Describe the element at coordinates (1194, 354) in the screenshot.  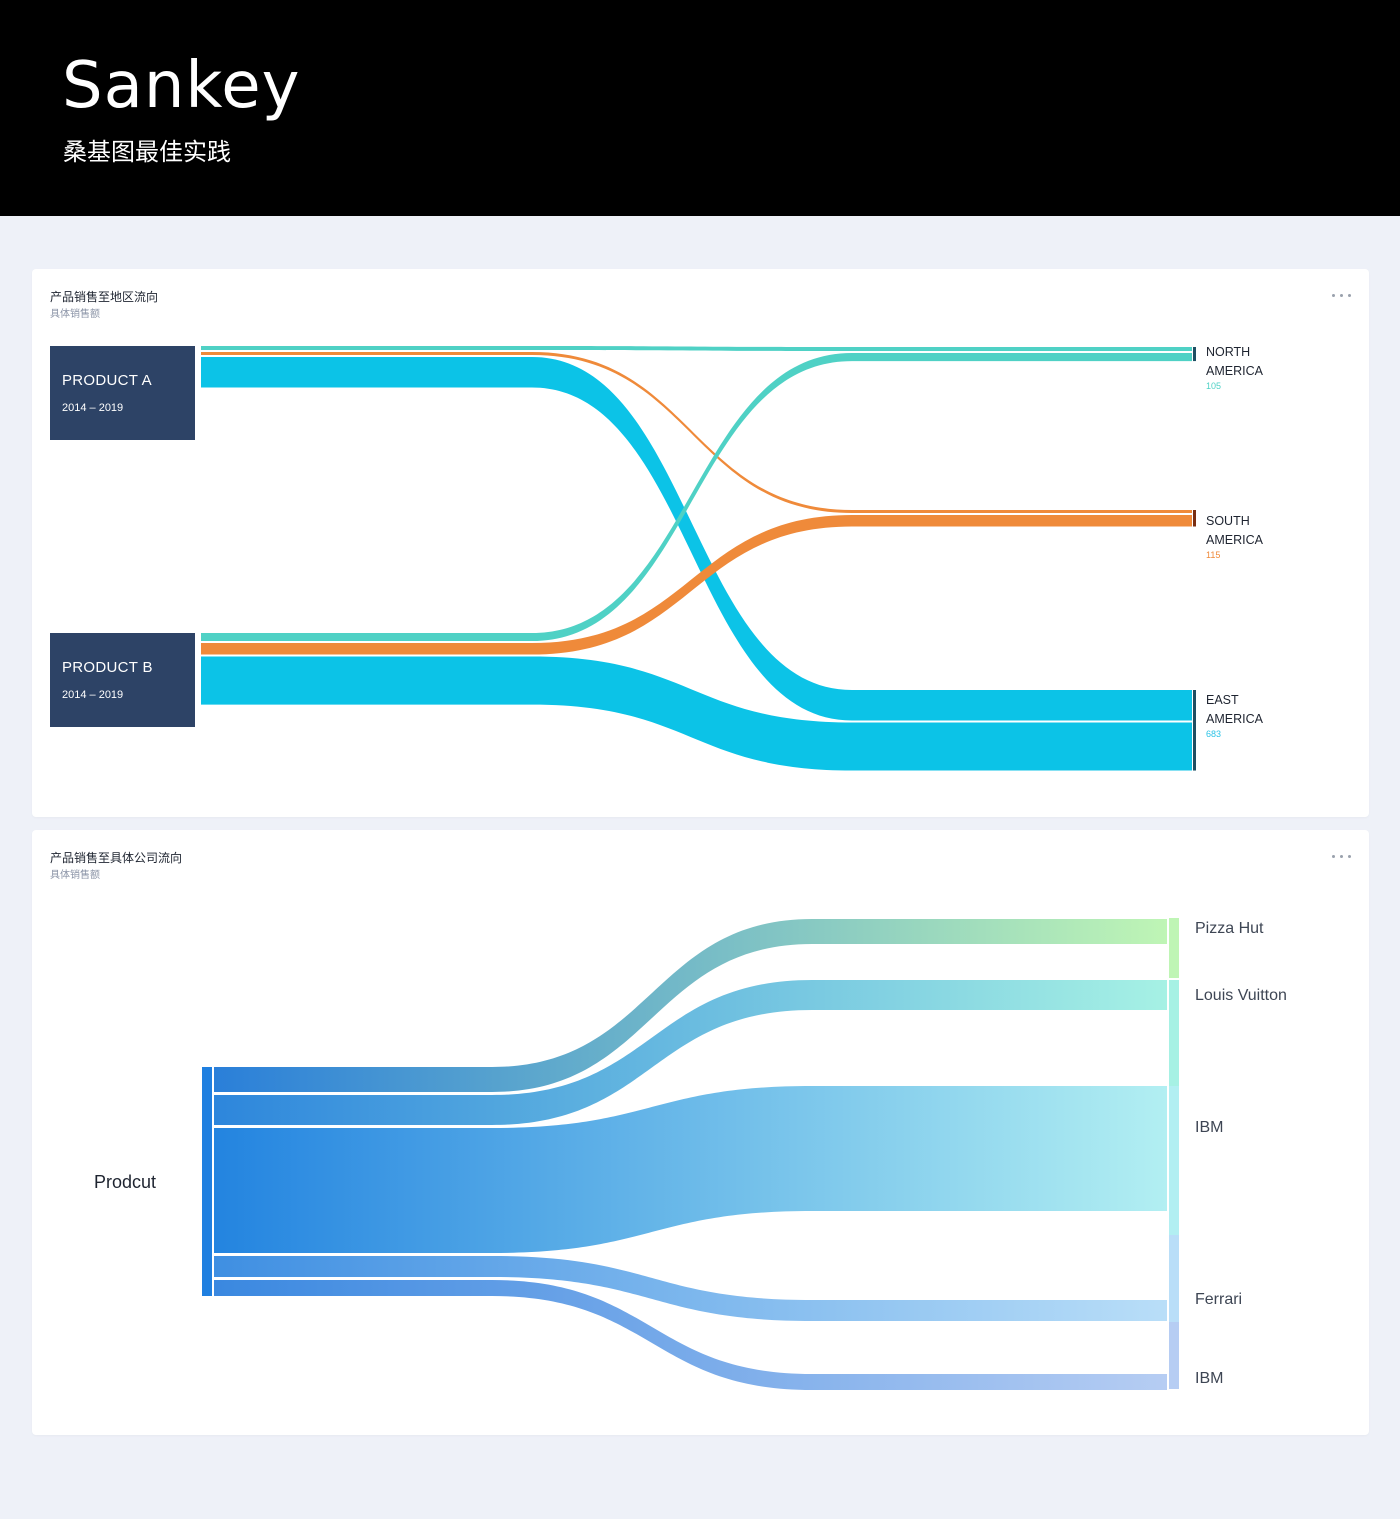
I see `target-node-bar-north-america` at that location.